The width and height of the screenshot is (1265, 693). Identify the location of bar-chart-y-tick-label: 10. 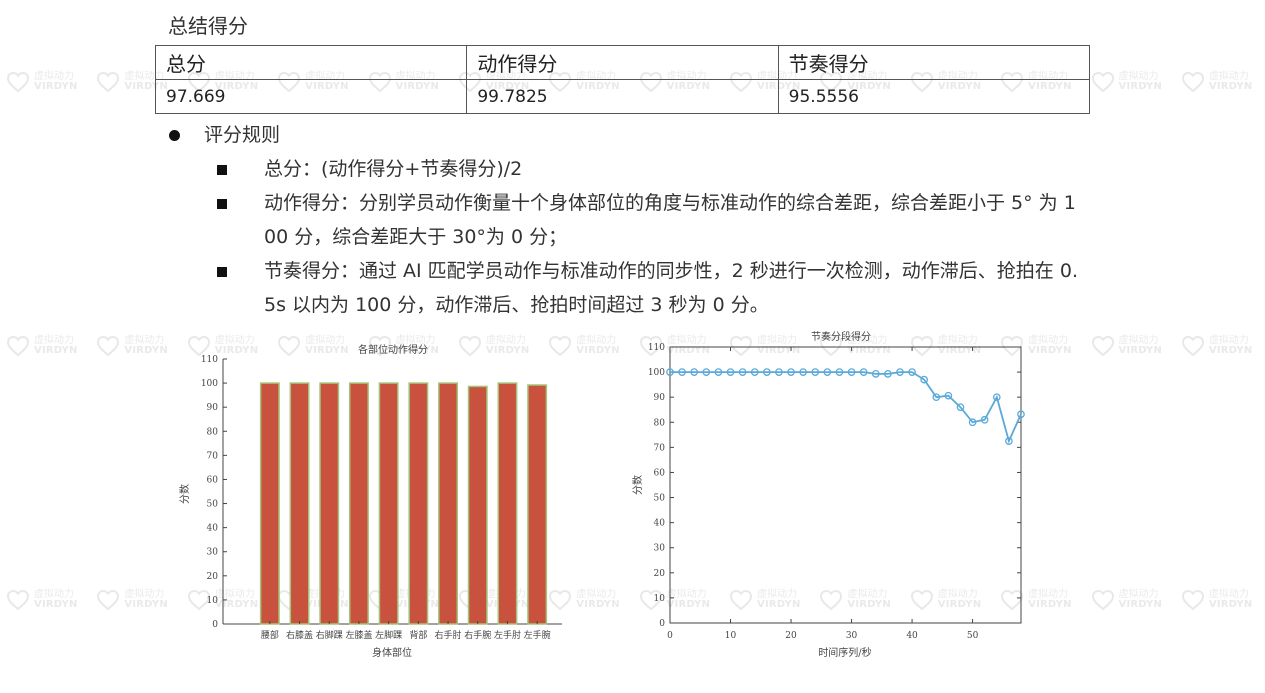
(213, 601).